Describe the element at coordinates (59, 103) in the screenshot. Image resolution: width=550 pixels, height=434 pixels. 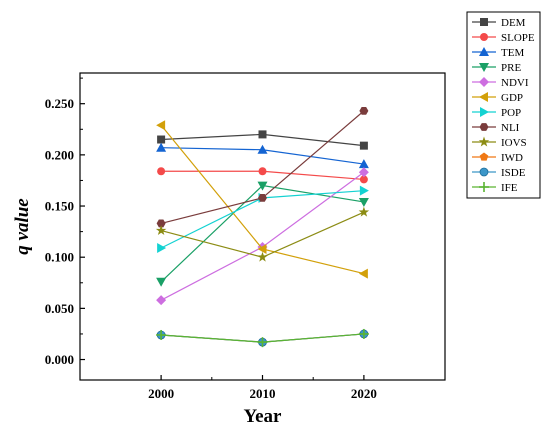
I see `y-tick-label: 0.250` at that location.